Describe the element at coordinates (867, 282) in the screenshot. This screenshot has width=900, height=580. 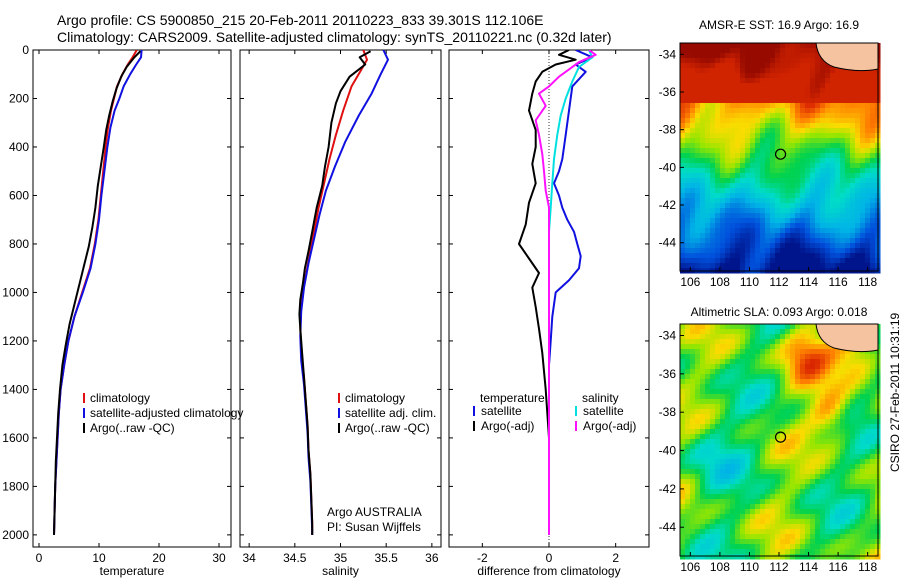
I see `x-tick-label: 118` at that location.